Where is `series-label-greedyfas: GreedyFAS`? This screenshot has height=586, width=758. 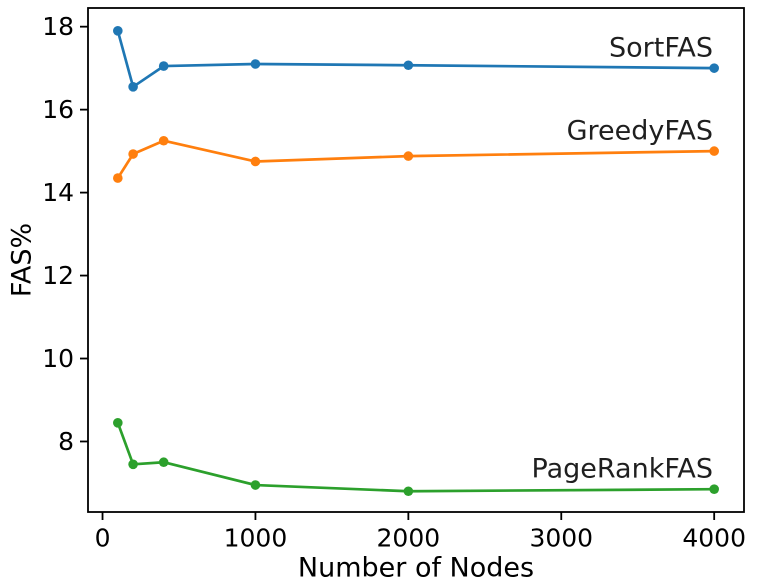
series-label-greedyfas: GreedyFAS is located at coordinates (640, 131).